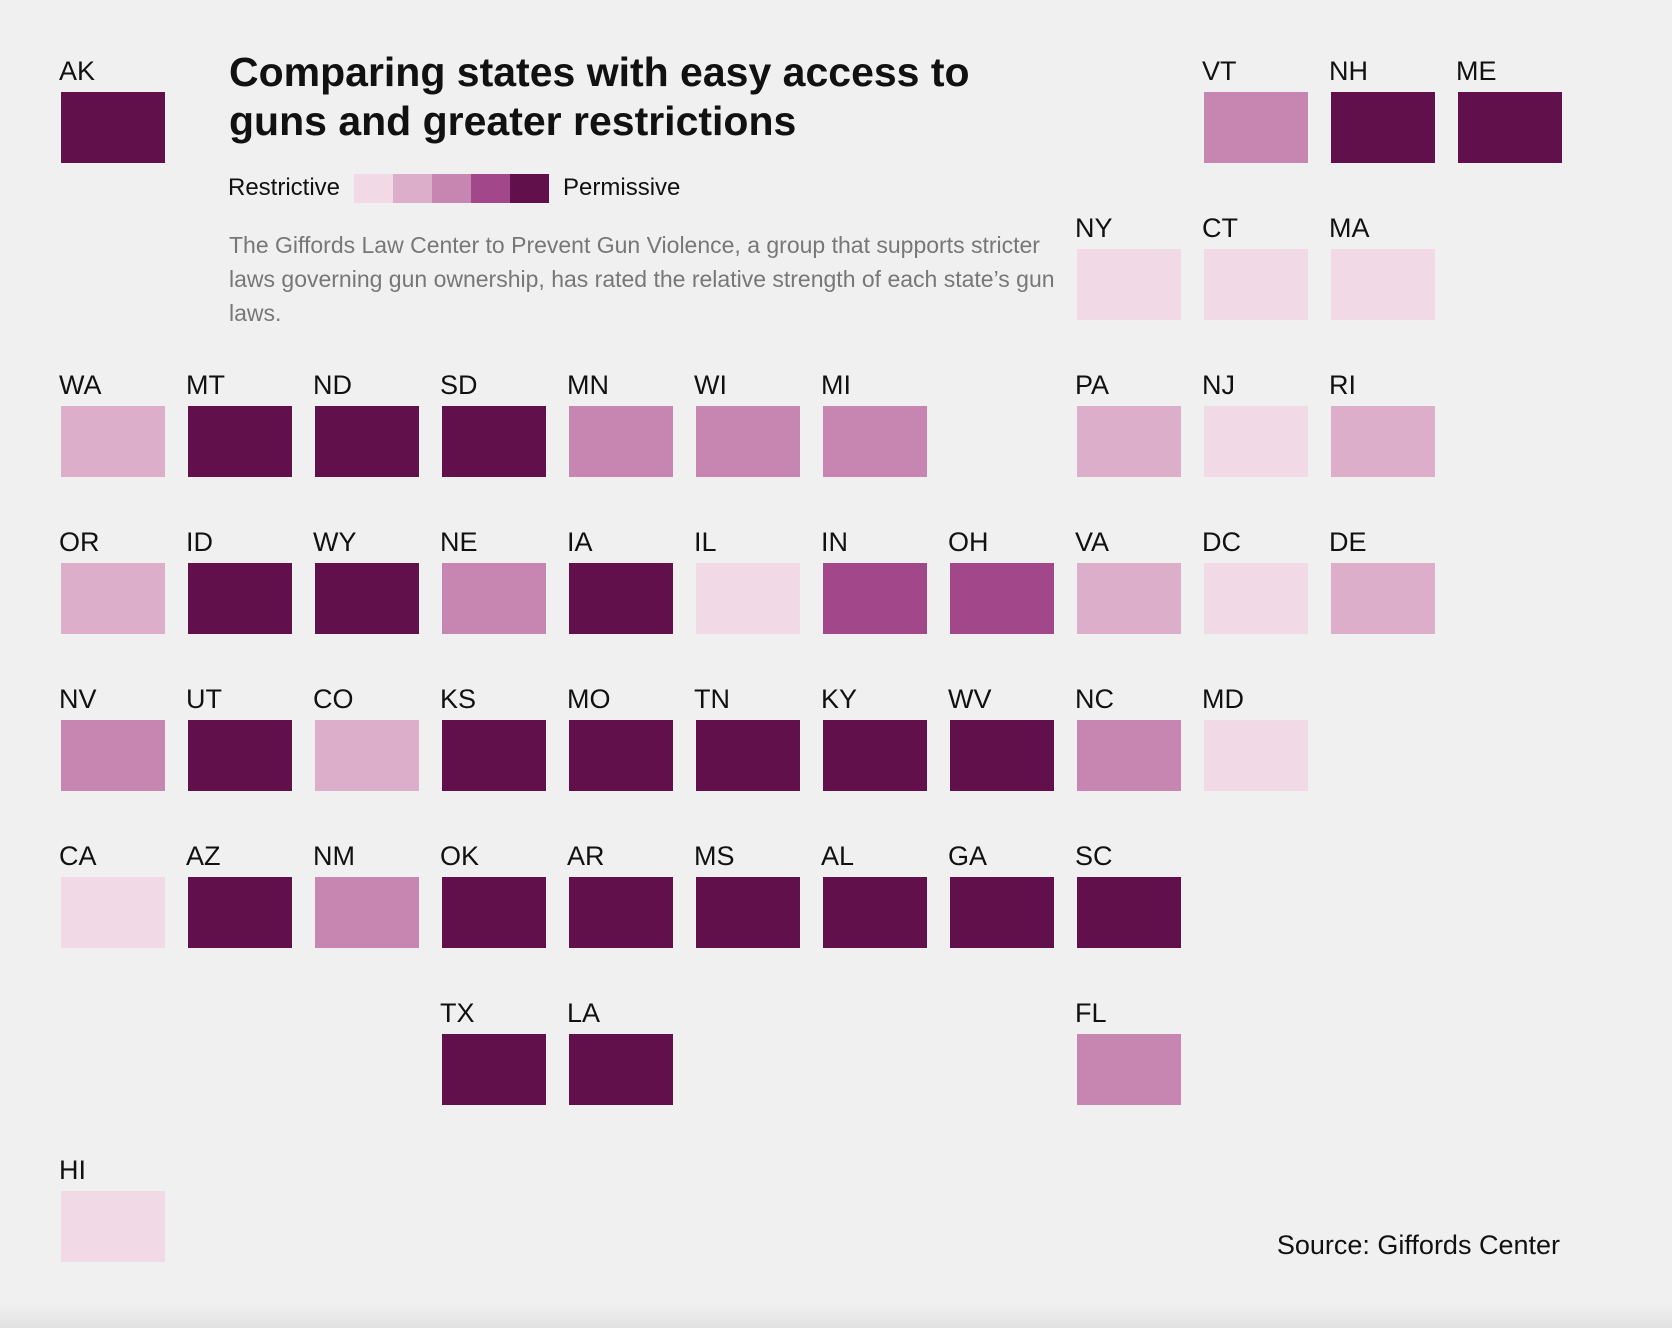 The image size is (1672, 1328). I want to click on state-tile-in: IN, so click(874, 580).